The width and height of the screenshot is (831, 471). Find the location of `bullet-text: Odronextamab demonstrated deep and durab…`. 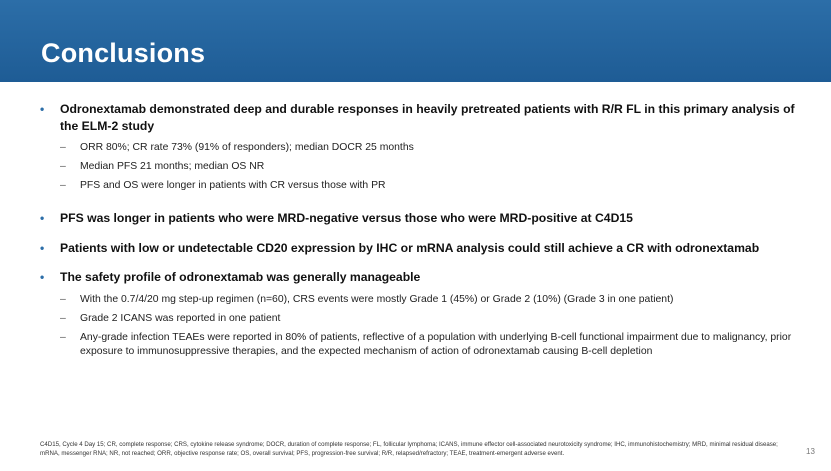

bullet-text: Odronextamab demonstrated deep and durab… is located at coordinates (427, 117).